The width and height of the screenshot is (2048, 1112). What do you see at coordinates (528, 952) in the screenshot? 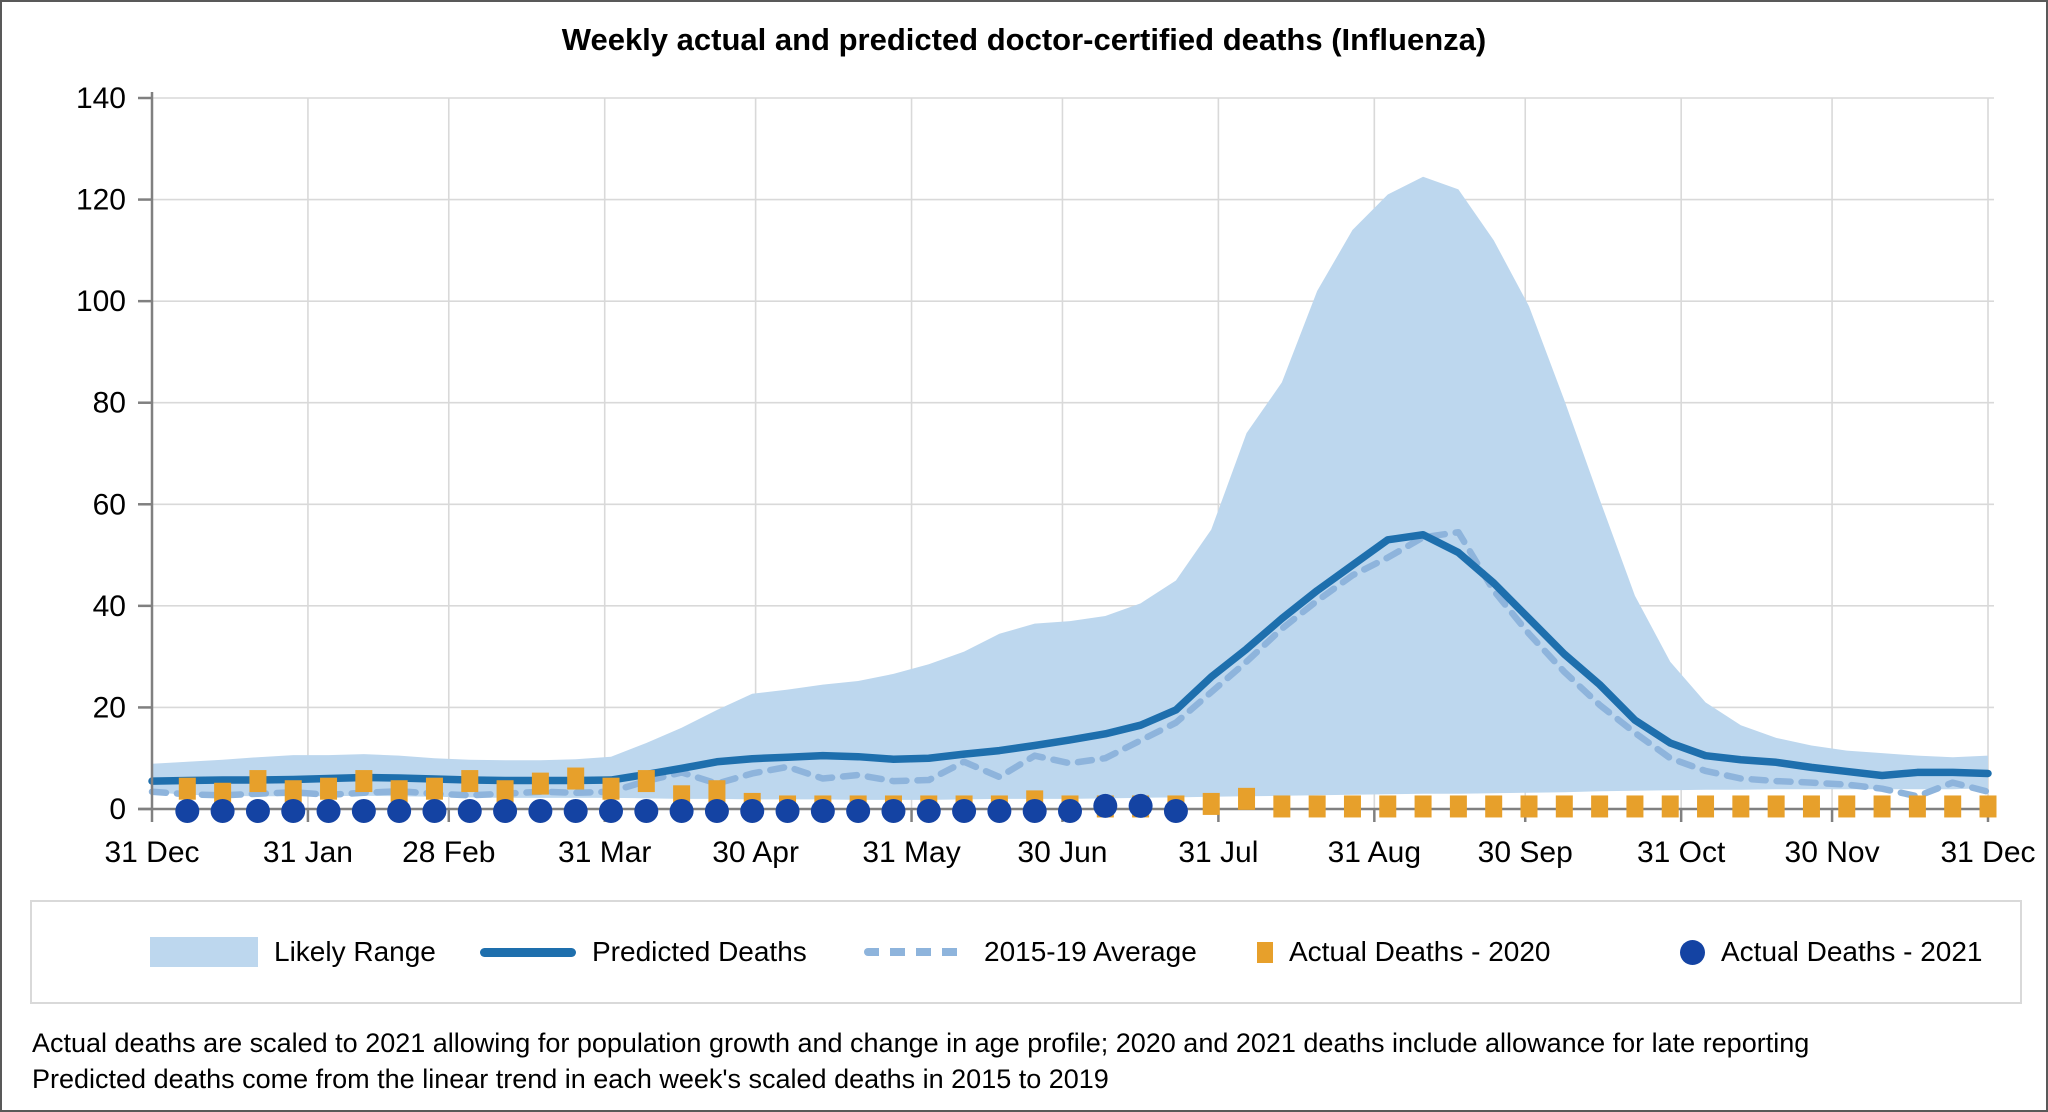
I see `predicted-line-swatch-icon` at bounding box center [528, 952].